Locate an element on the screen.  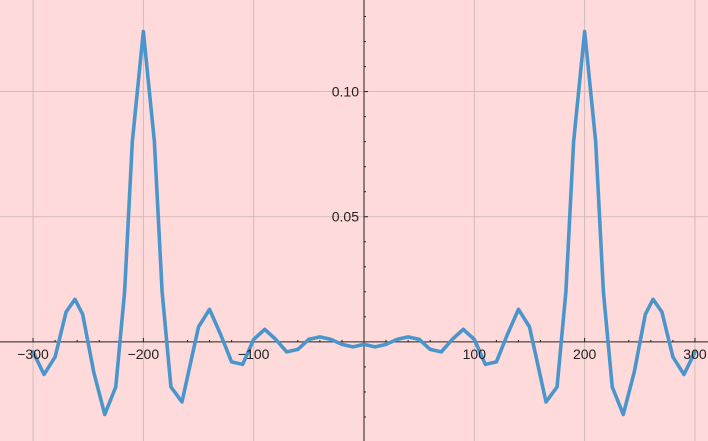
x-tick-label: −200 is located at coordinates (144, 354).